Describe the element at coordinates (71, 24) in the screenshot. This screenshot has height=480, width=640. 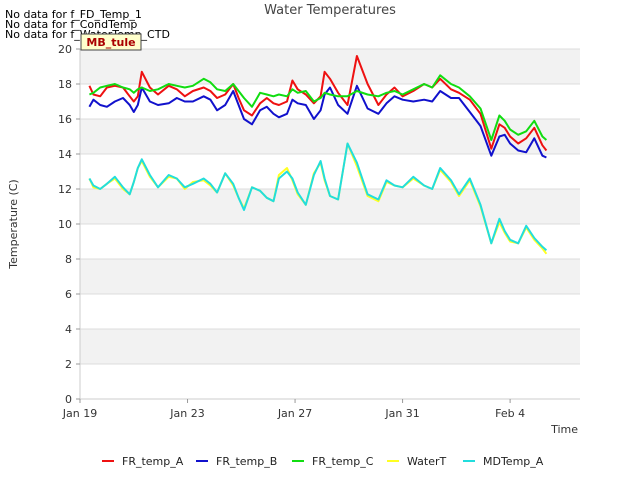
I see `no-data-message-2: No data for f_CondTemp` at that location.